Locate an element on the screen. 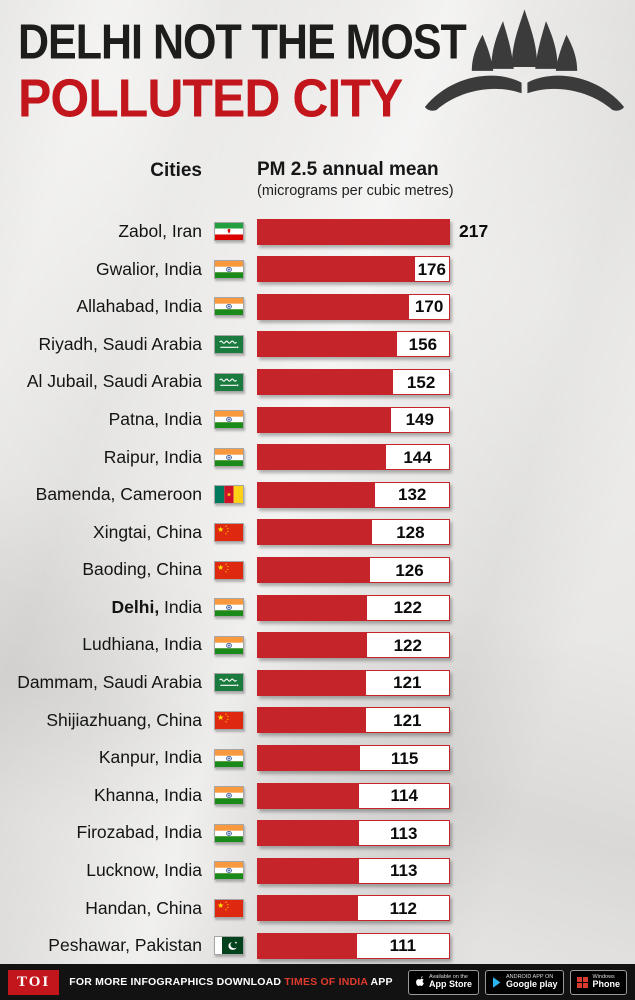  chart-row: Al Jubail, Saudi Arabia 152 is located at coordinates (317, 382).